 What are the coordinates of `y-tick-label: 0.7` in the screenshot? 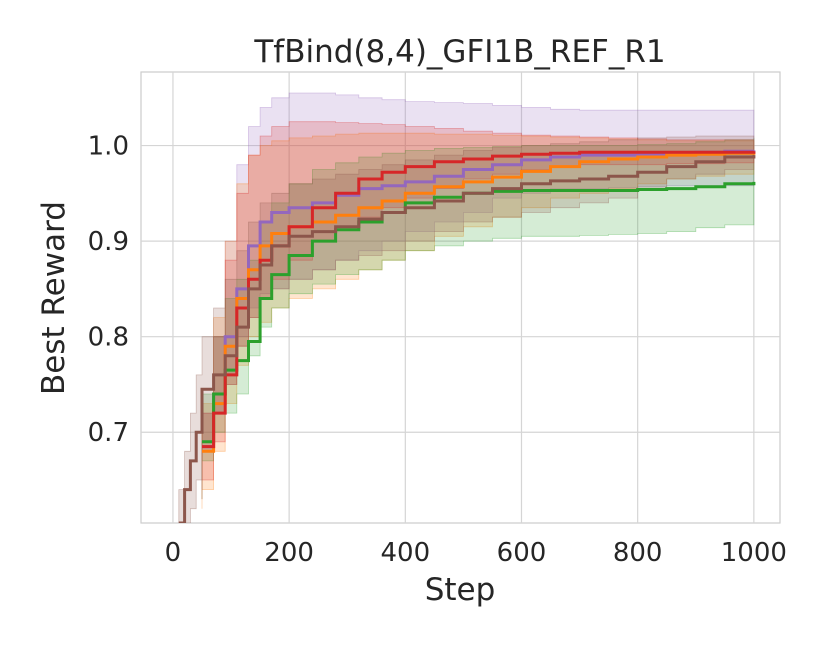 It's located at (108, 433).